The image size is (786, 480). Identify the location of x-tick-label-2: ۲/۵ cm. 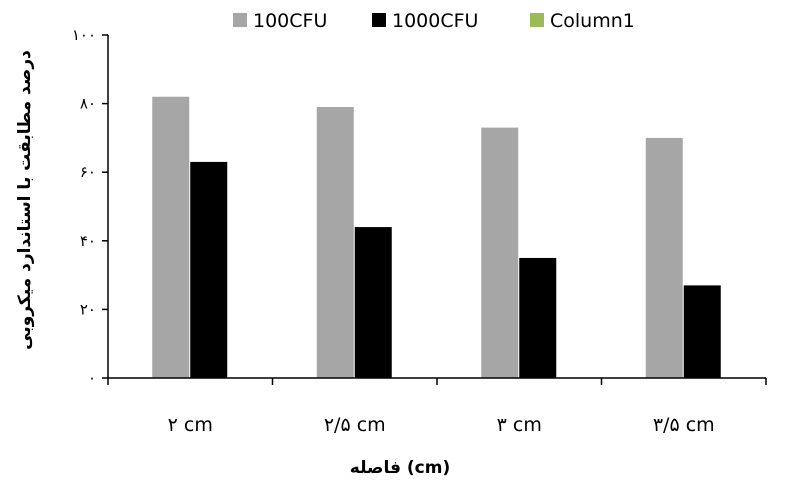
(355, 425).